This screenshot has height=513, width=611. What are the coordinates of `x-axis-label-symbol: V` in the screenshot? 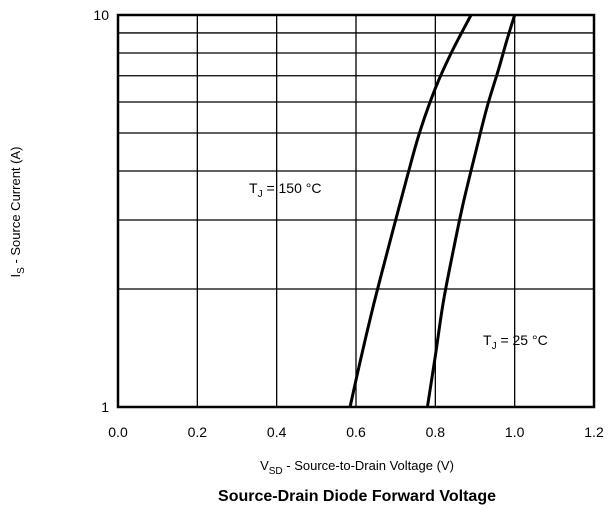 It's located at (264, 465).